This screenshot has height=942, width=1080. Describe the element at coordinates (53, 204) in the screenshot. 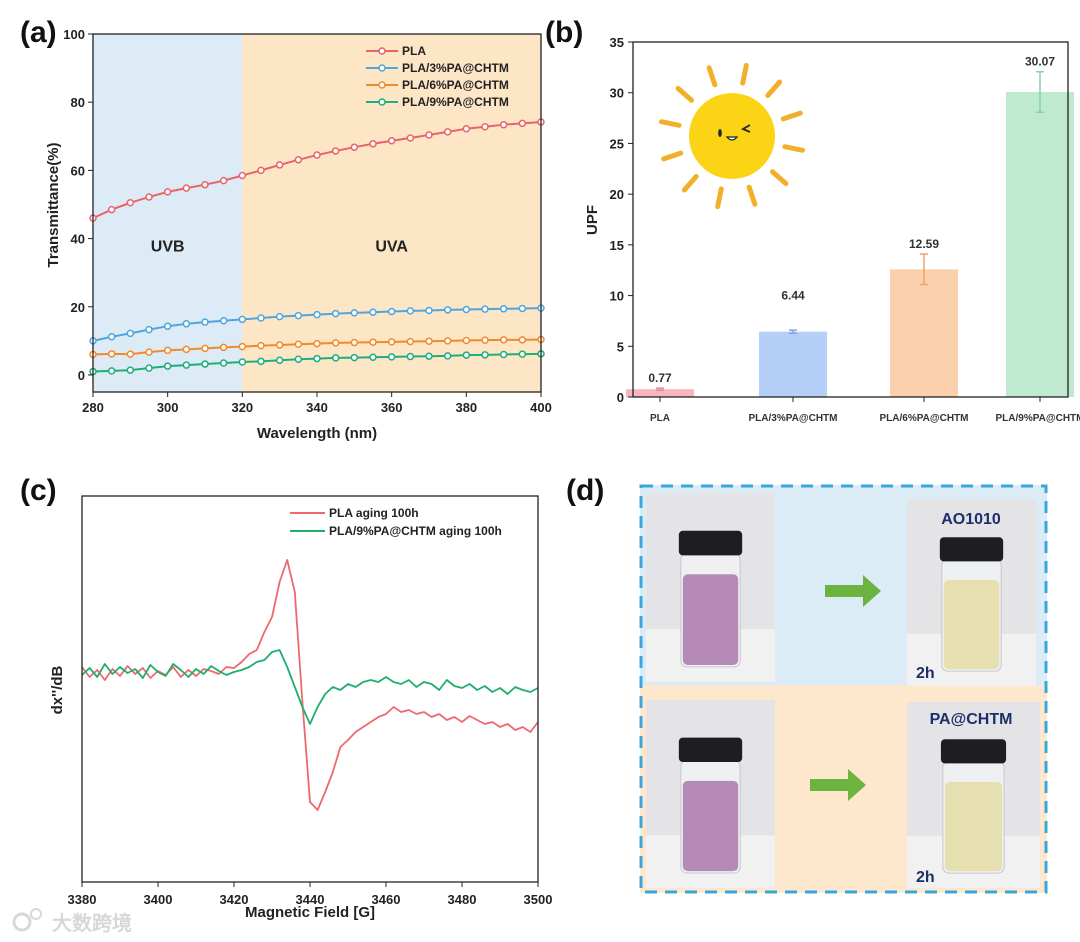

I see `panel-a-ylabel: Transmittance(%)` at that location.